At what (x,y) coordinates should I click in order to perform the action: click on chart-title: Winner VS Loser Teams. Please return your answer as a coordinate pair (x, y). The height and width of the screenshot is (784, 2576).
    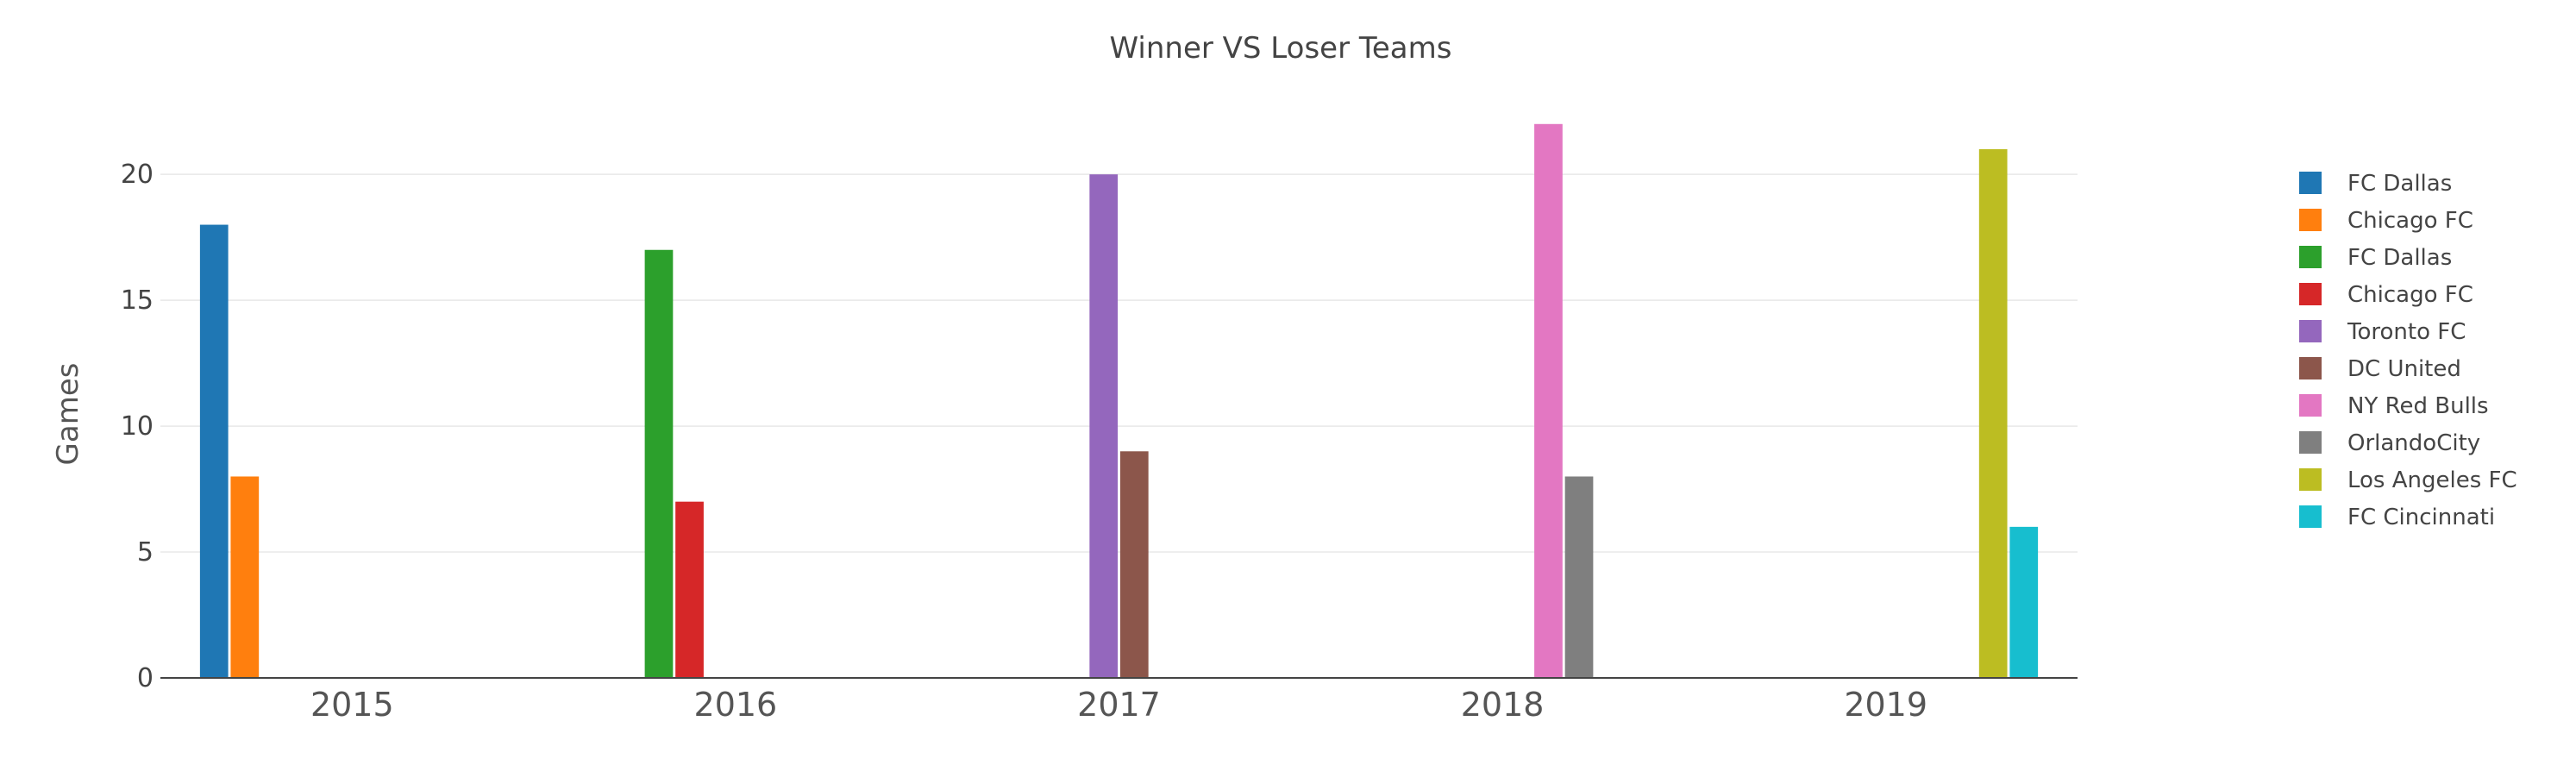
    Looking at the image, I should click on (1281, 48).